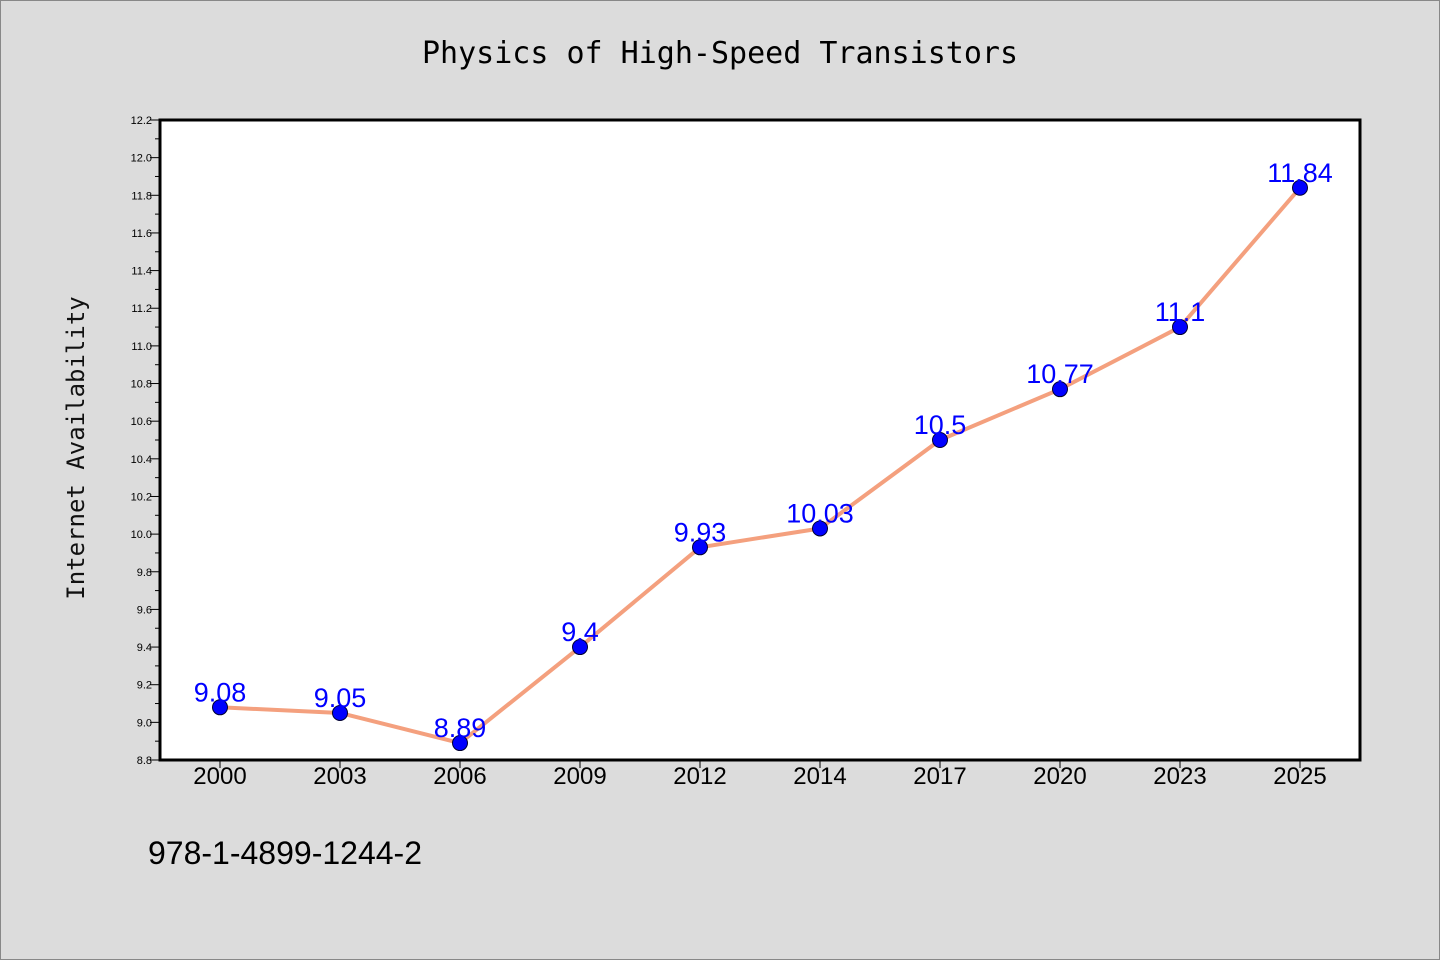 Image resolution: width=1440 pixels, height=960 pixels. Describe the element at coordinates (760, 775) in the screenshot. I see `x-axis: 2000 2003 2006 2009 2012 2014 2017 2020 2023 2025` at that location.